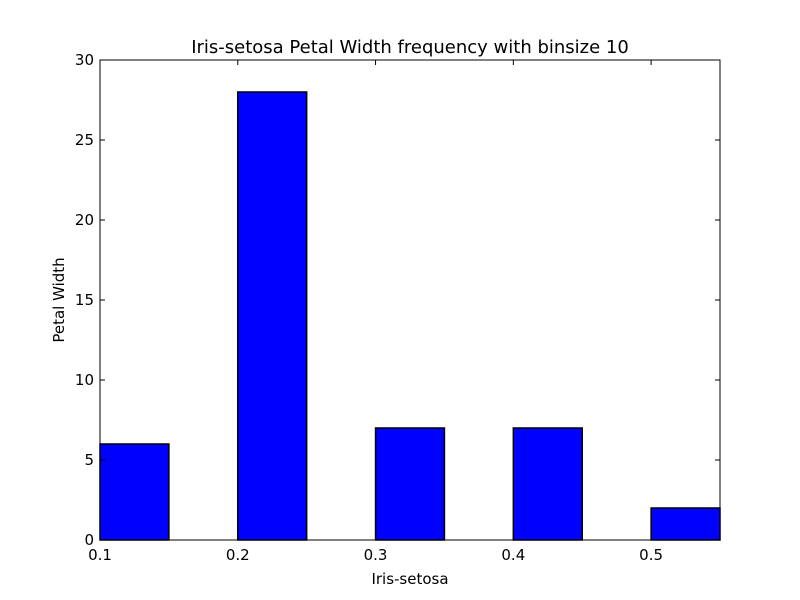 This screenshot has height=600, width=800. I want to click on x-axis-title: Iris-setosa, so click(409, 579).